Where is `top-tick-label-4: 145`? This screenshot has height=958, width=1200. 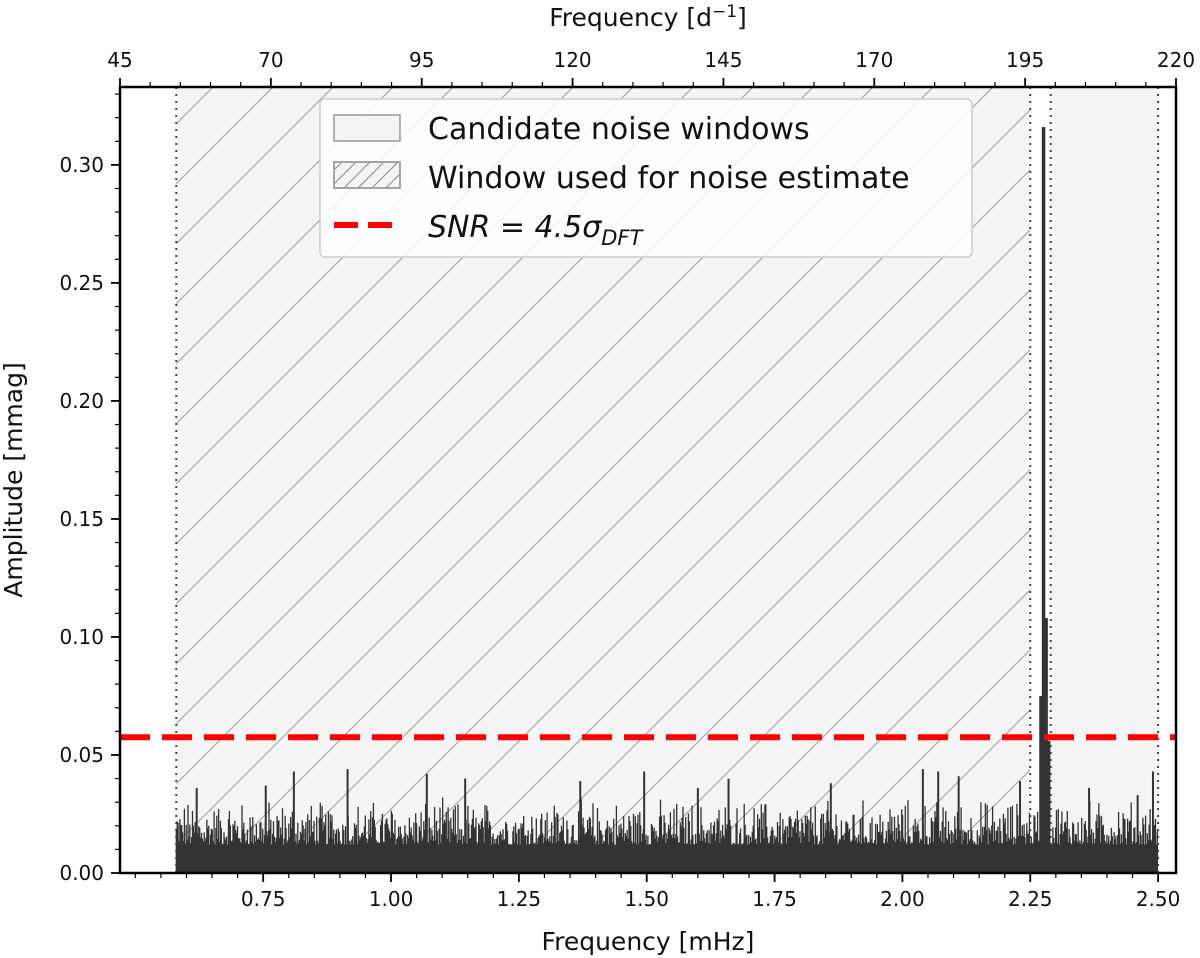 top-tick-label-4: 145 is located at coordinates (723, 60).